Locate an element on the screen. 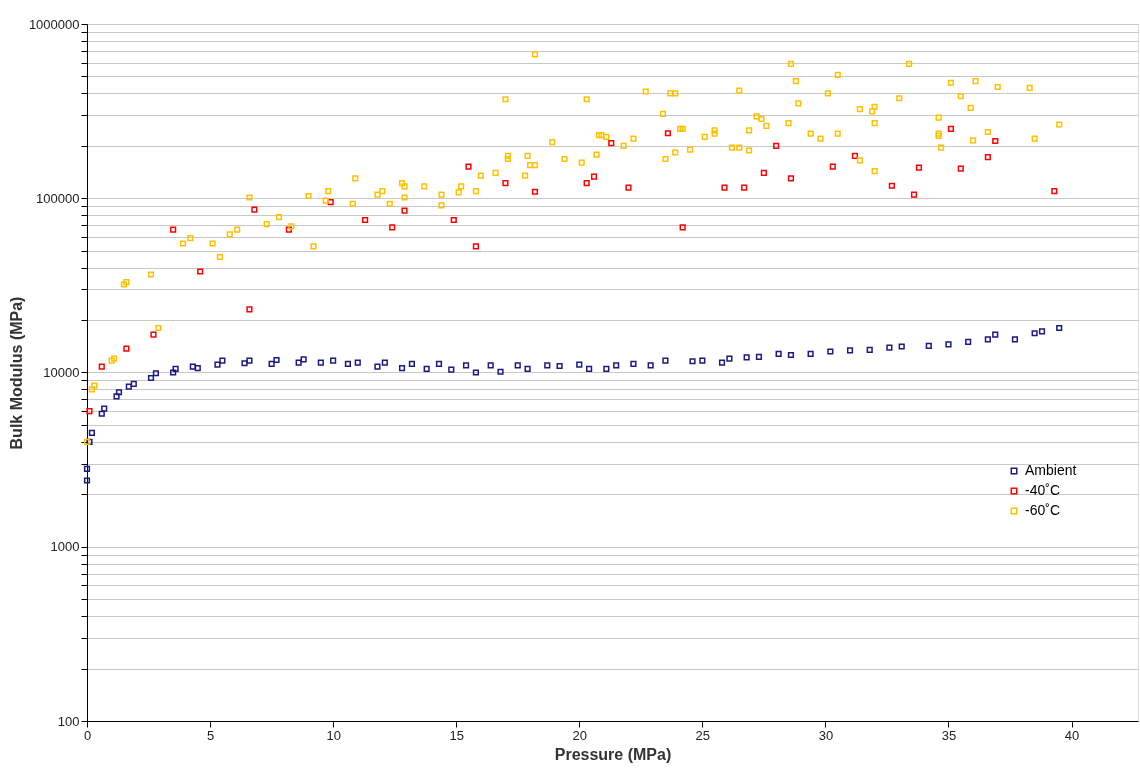 This screenshot has width=1140, height=772. y-tick-label: 1000000 is located at coordinates (54, 24).